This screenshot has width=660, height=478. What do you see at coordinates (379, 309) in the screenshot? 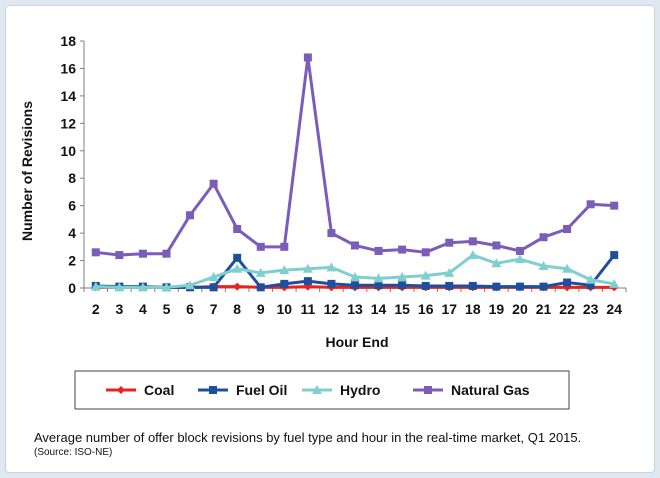
I see `x-tick-label: 14` at bounding box center [379, 309].